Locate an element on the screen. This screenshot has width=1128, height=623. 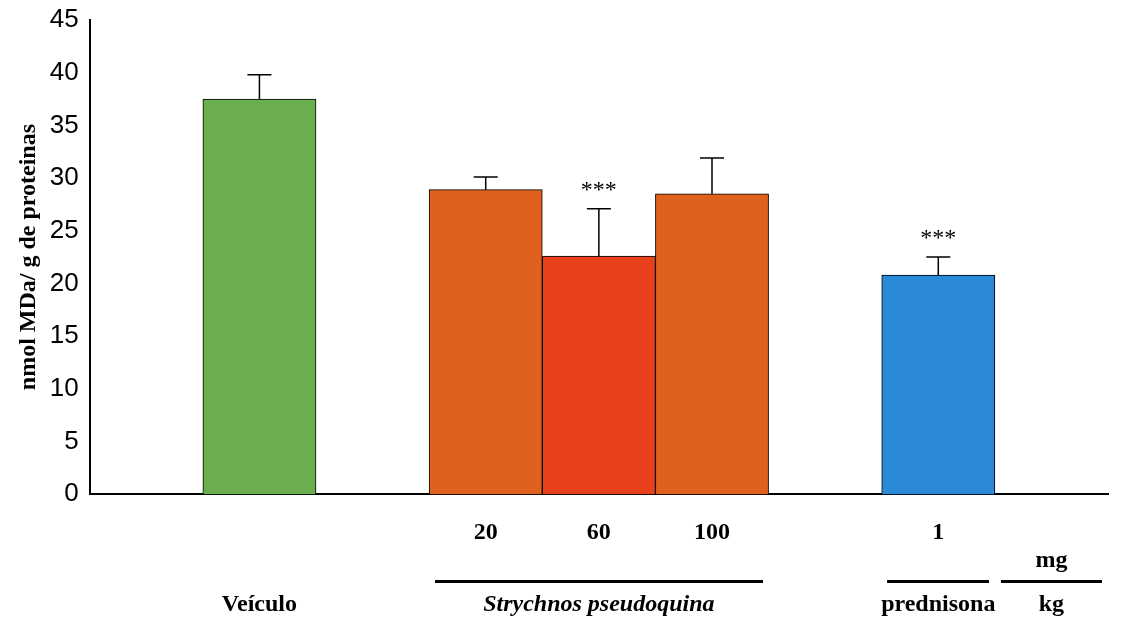
text: mg is located at coordinates (1051, 559).